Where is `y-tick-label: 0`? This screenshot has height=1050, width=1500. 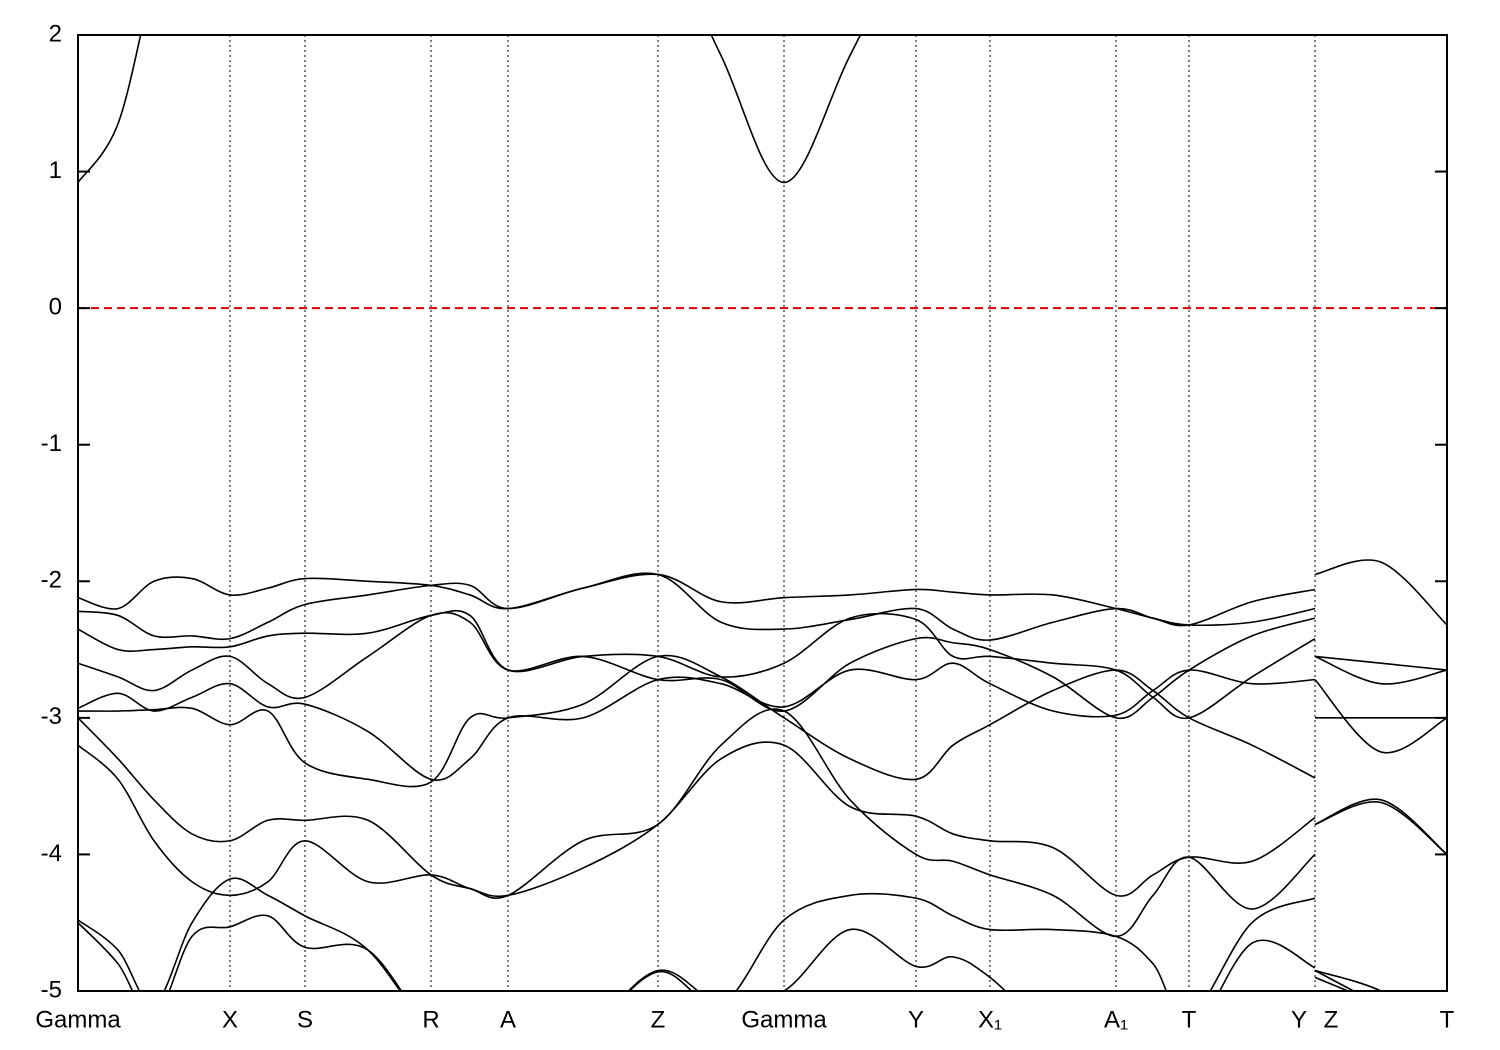
y-tick-label: 0 is located at coordinates (55, 306).